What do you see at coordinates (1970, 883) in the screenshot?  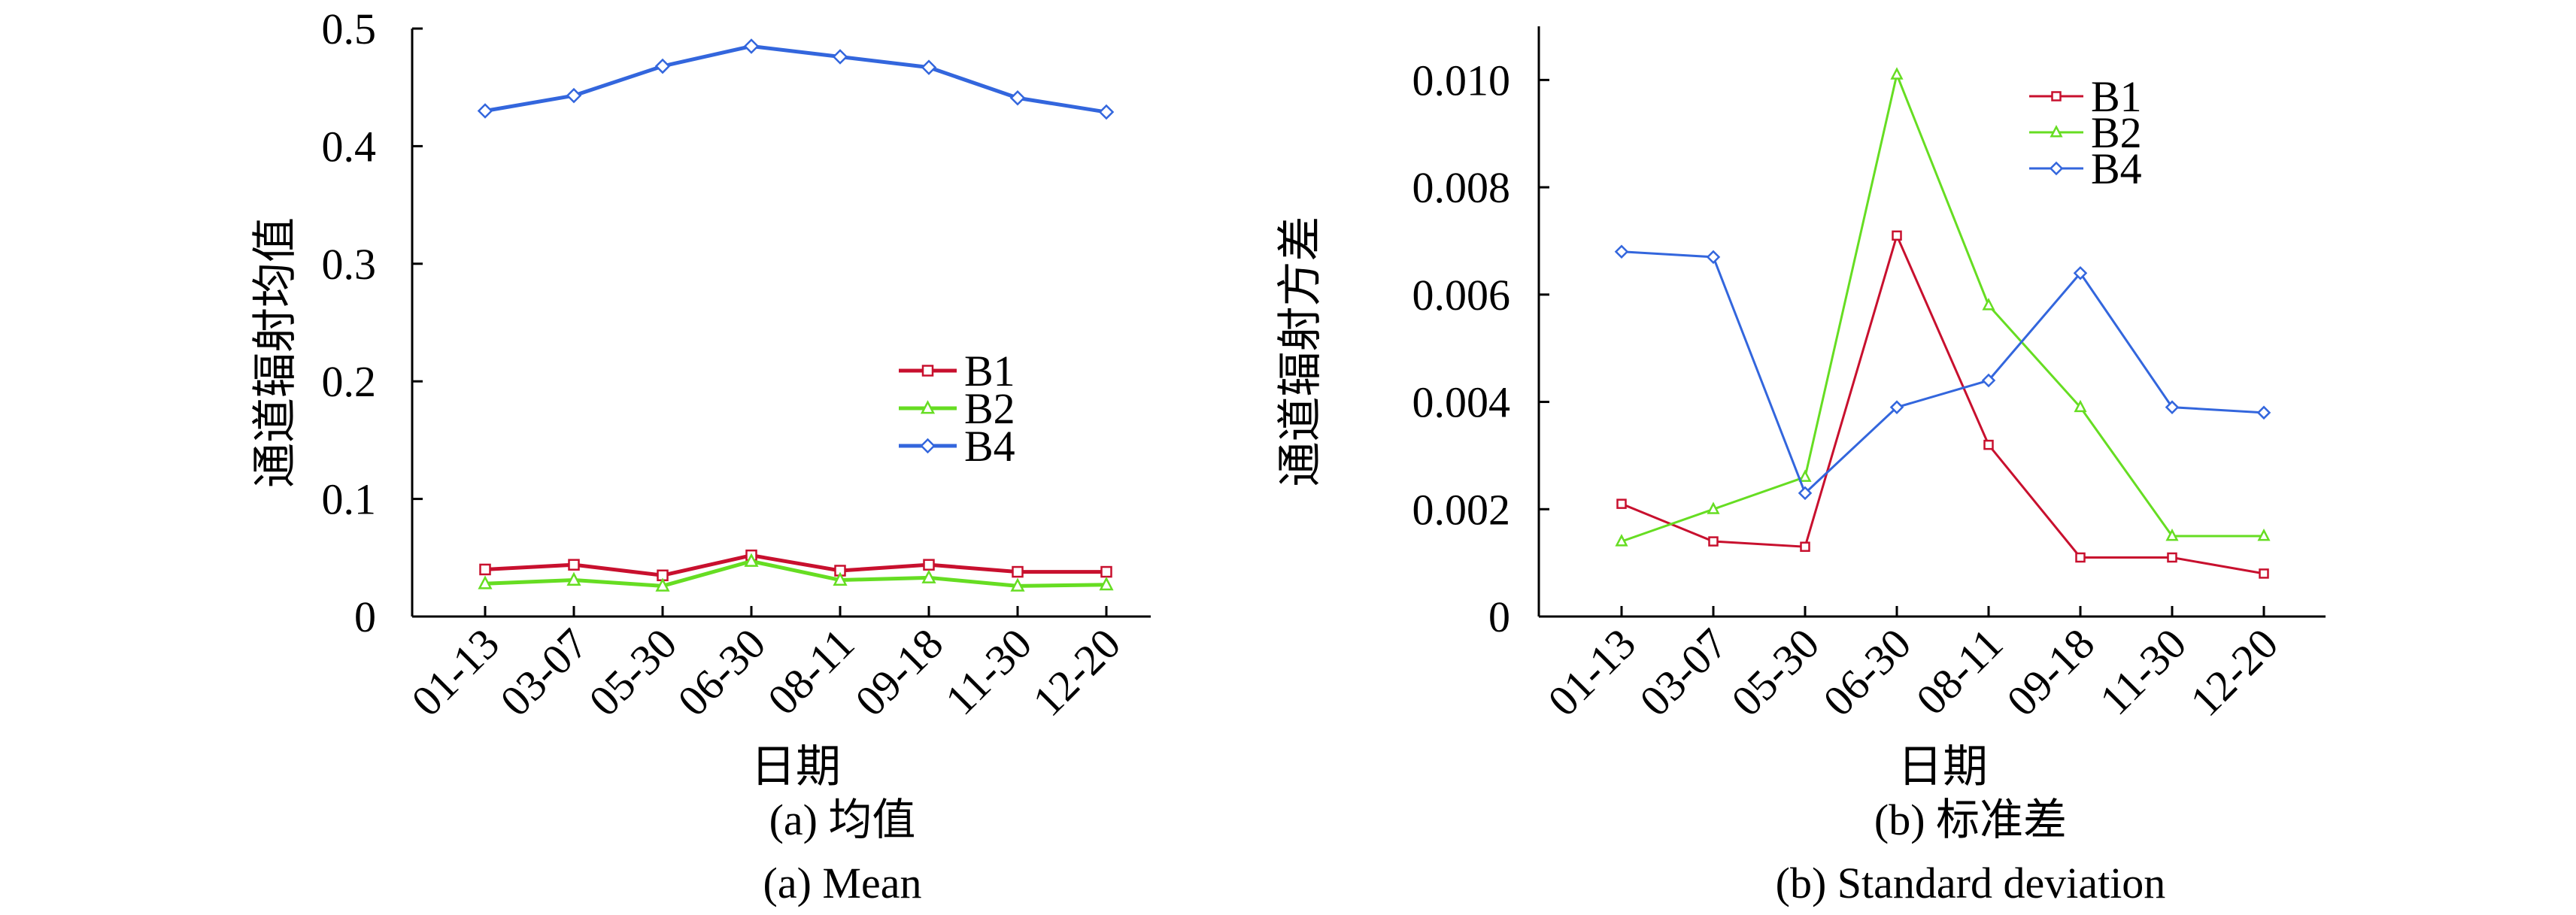 I see `caption-b-en: (b) Standard deviation` at bounding box center [1970, 883].